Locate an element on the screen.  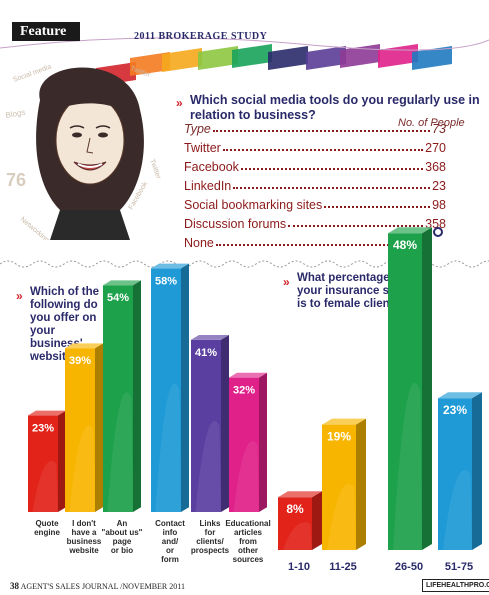
banner-line is located at coordinates (244, 44).